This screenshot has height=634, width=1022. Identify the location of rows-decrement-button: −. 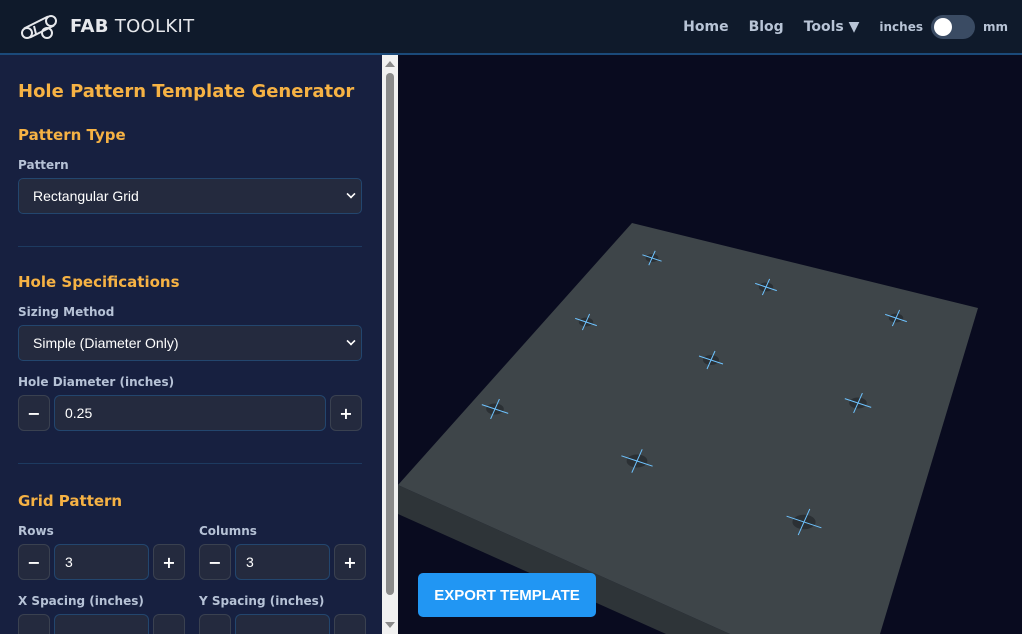
(34, 562).